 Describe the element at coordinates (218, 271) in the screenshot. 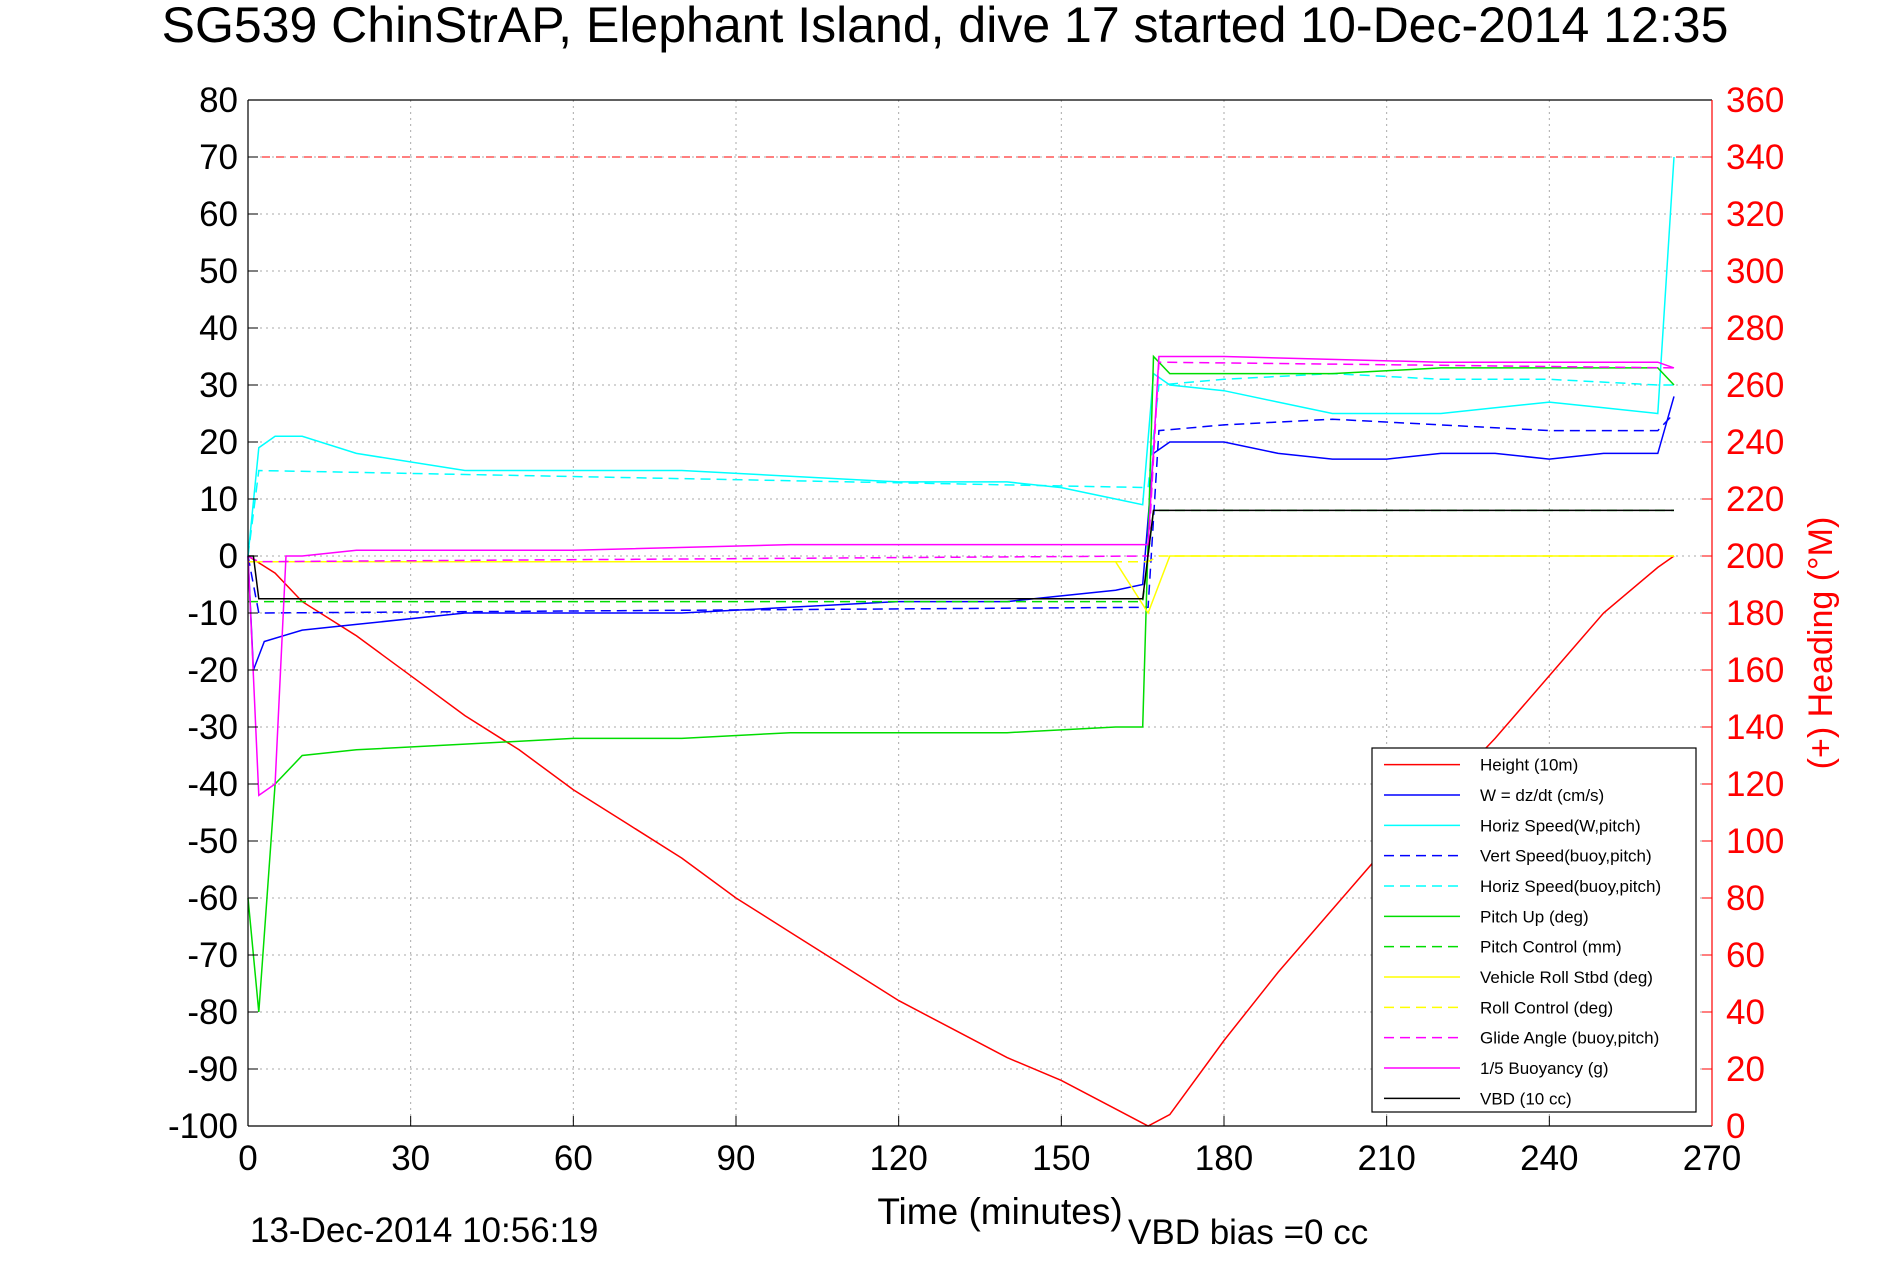

I see `y-tick-label: 50` at that location.